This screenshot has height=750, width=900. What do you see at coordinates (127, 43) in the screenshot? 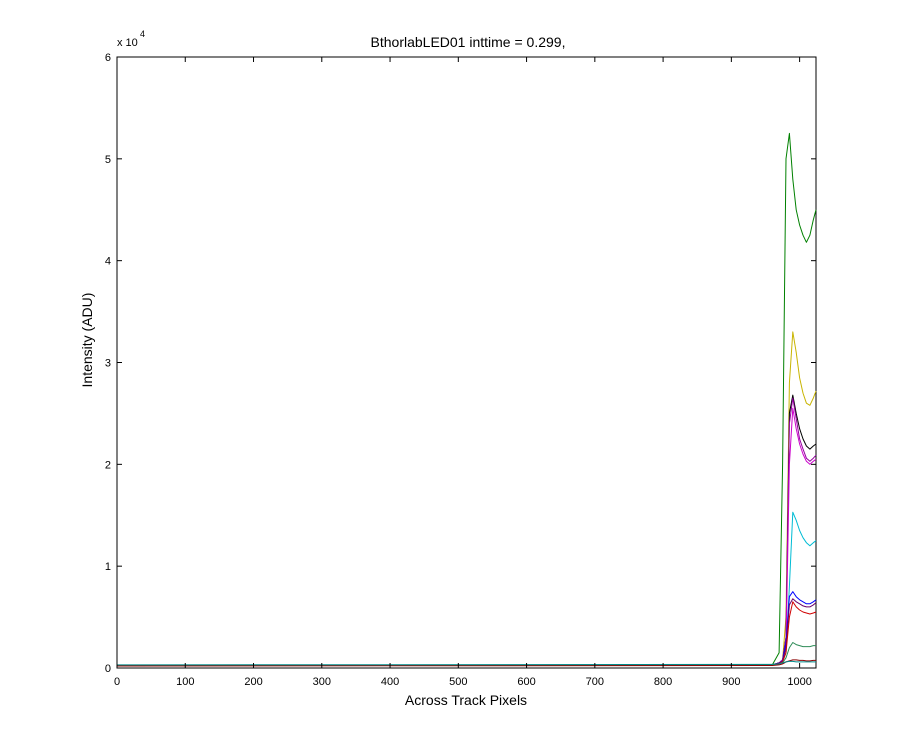
I see `y-multiplier-label: x 10` at bounding box center [127, 43].